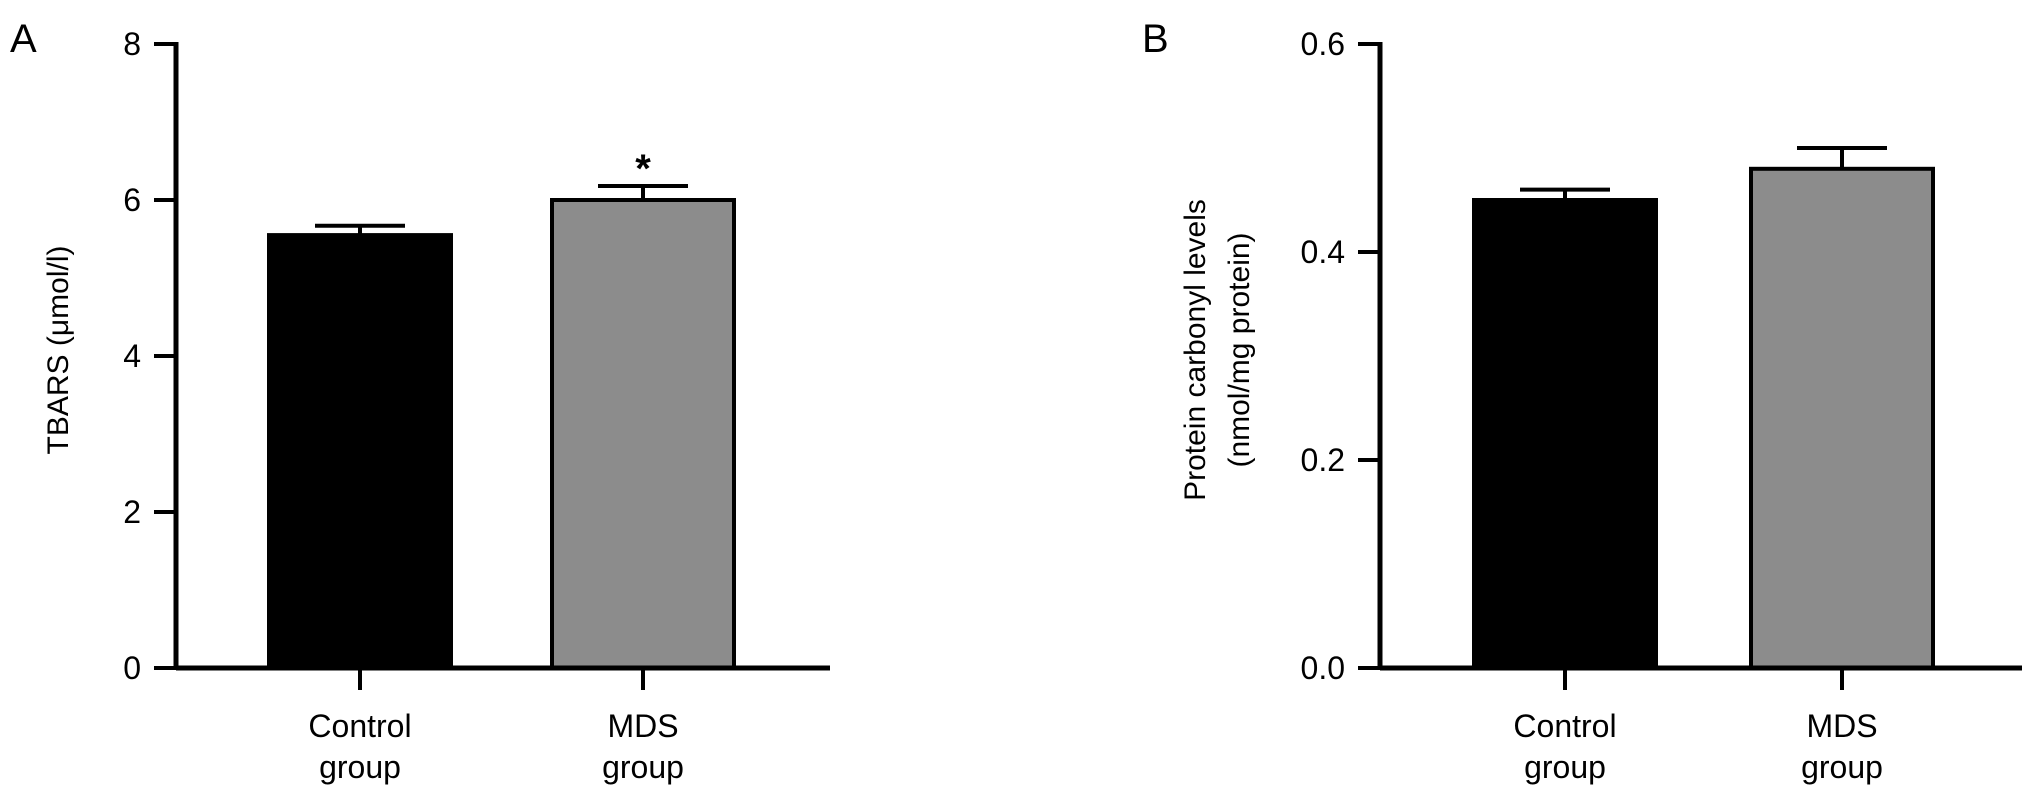 Image resolution: width=2032 pixels, height=792 pixels. What do you see at coordinates (132, 512) in the screenshot?
I see `y-tick-label: 2` at bounding box center [132, 512].